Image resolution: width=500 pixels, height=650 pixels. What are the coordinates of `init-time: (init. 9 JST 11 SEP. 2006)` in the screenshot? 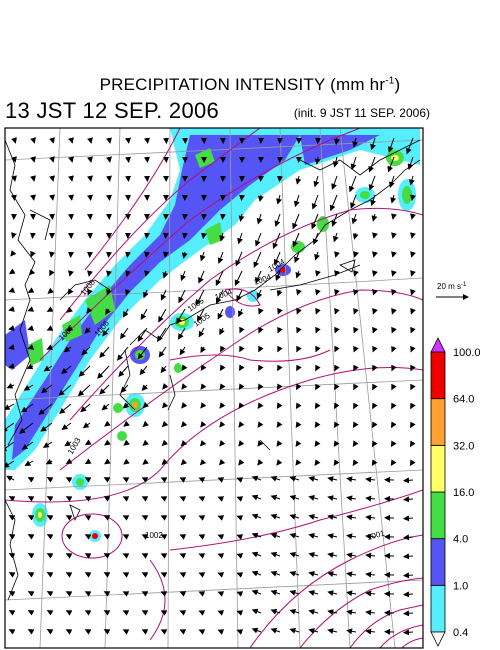 It's located at (361, 113).